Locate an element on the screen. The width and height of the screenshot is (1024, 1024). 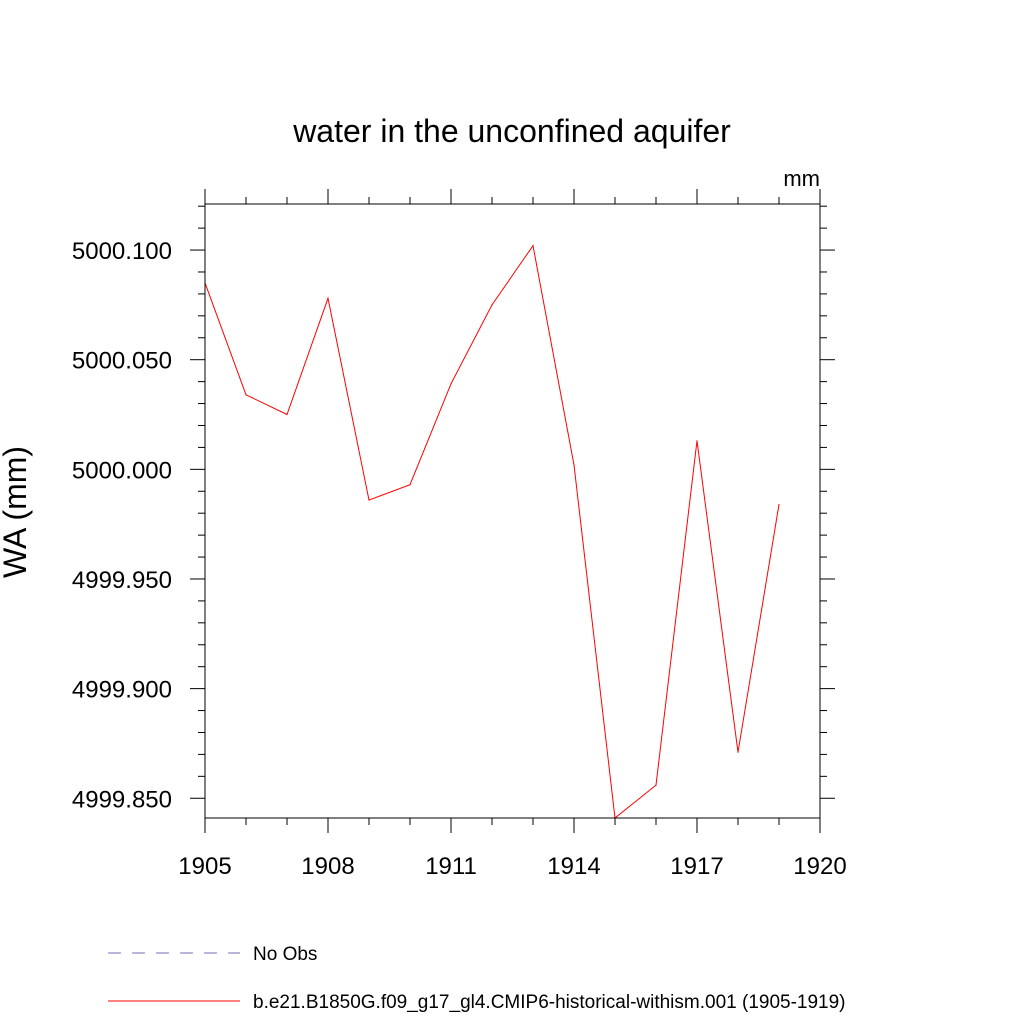
x-tick-label: 1905 is located at coordinates (204, 866).